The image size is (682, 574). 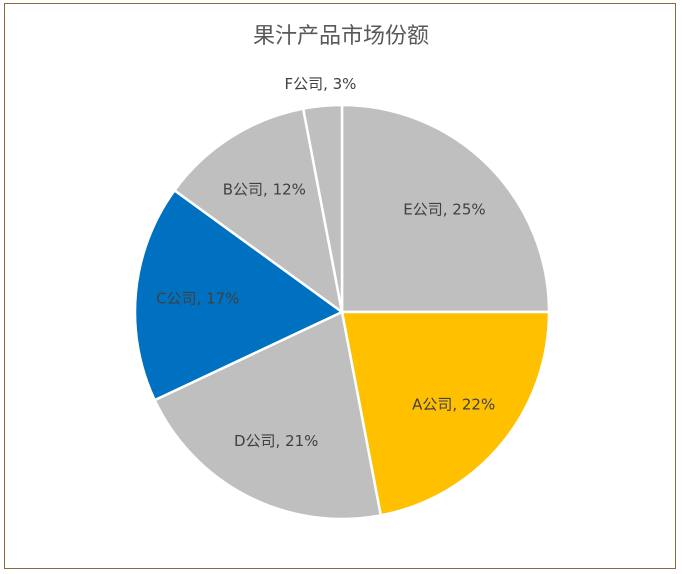 I want to click on slice-label-2: D公司, 21%, so click(x=276, y=441).